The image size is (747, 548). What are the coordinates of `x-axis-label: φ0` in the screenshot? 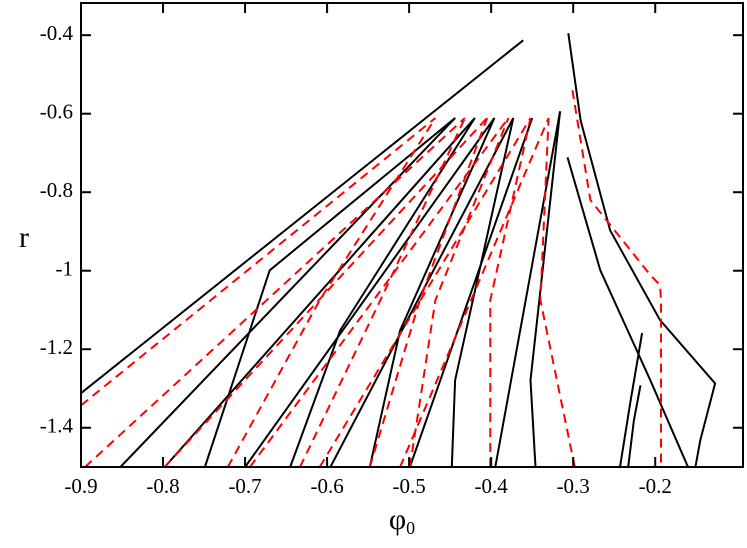 It's located at (402, 520).